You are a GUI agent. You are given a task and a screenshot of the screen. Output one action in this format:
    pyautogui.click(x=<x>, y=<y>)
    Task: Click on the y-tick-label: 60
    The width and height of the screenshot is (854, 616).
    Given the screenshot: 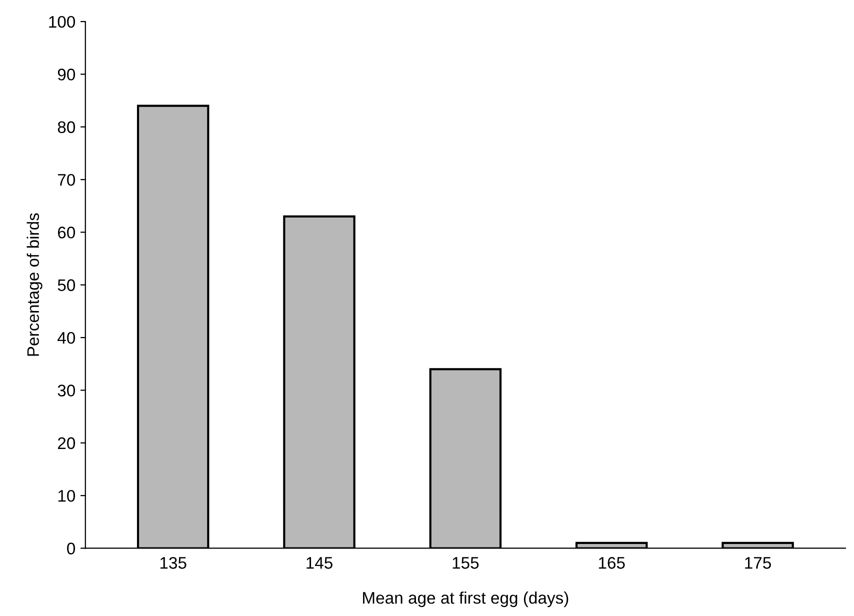 What is the action you would take?
    pyautogui.click(x=67, y=232)
    